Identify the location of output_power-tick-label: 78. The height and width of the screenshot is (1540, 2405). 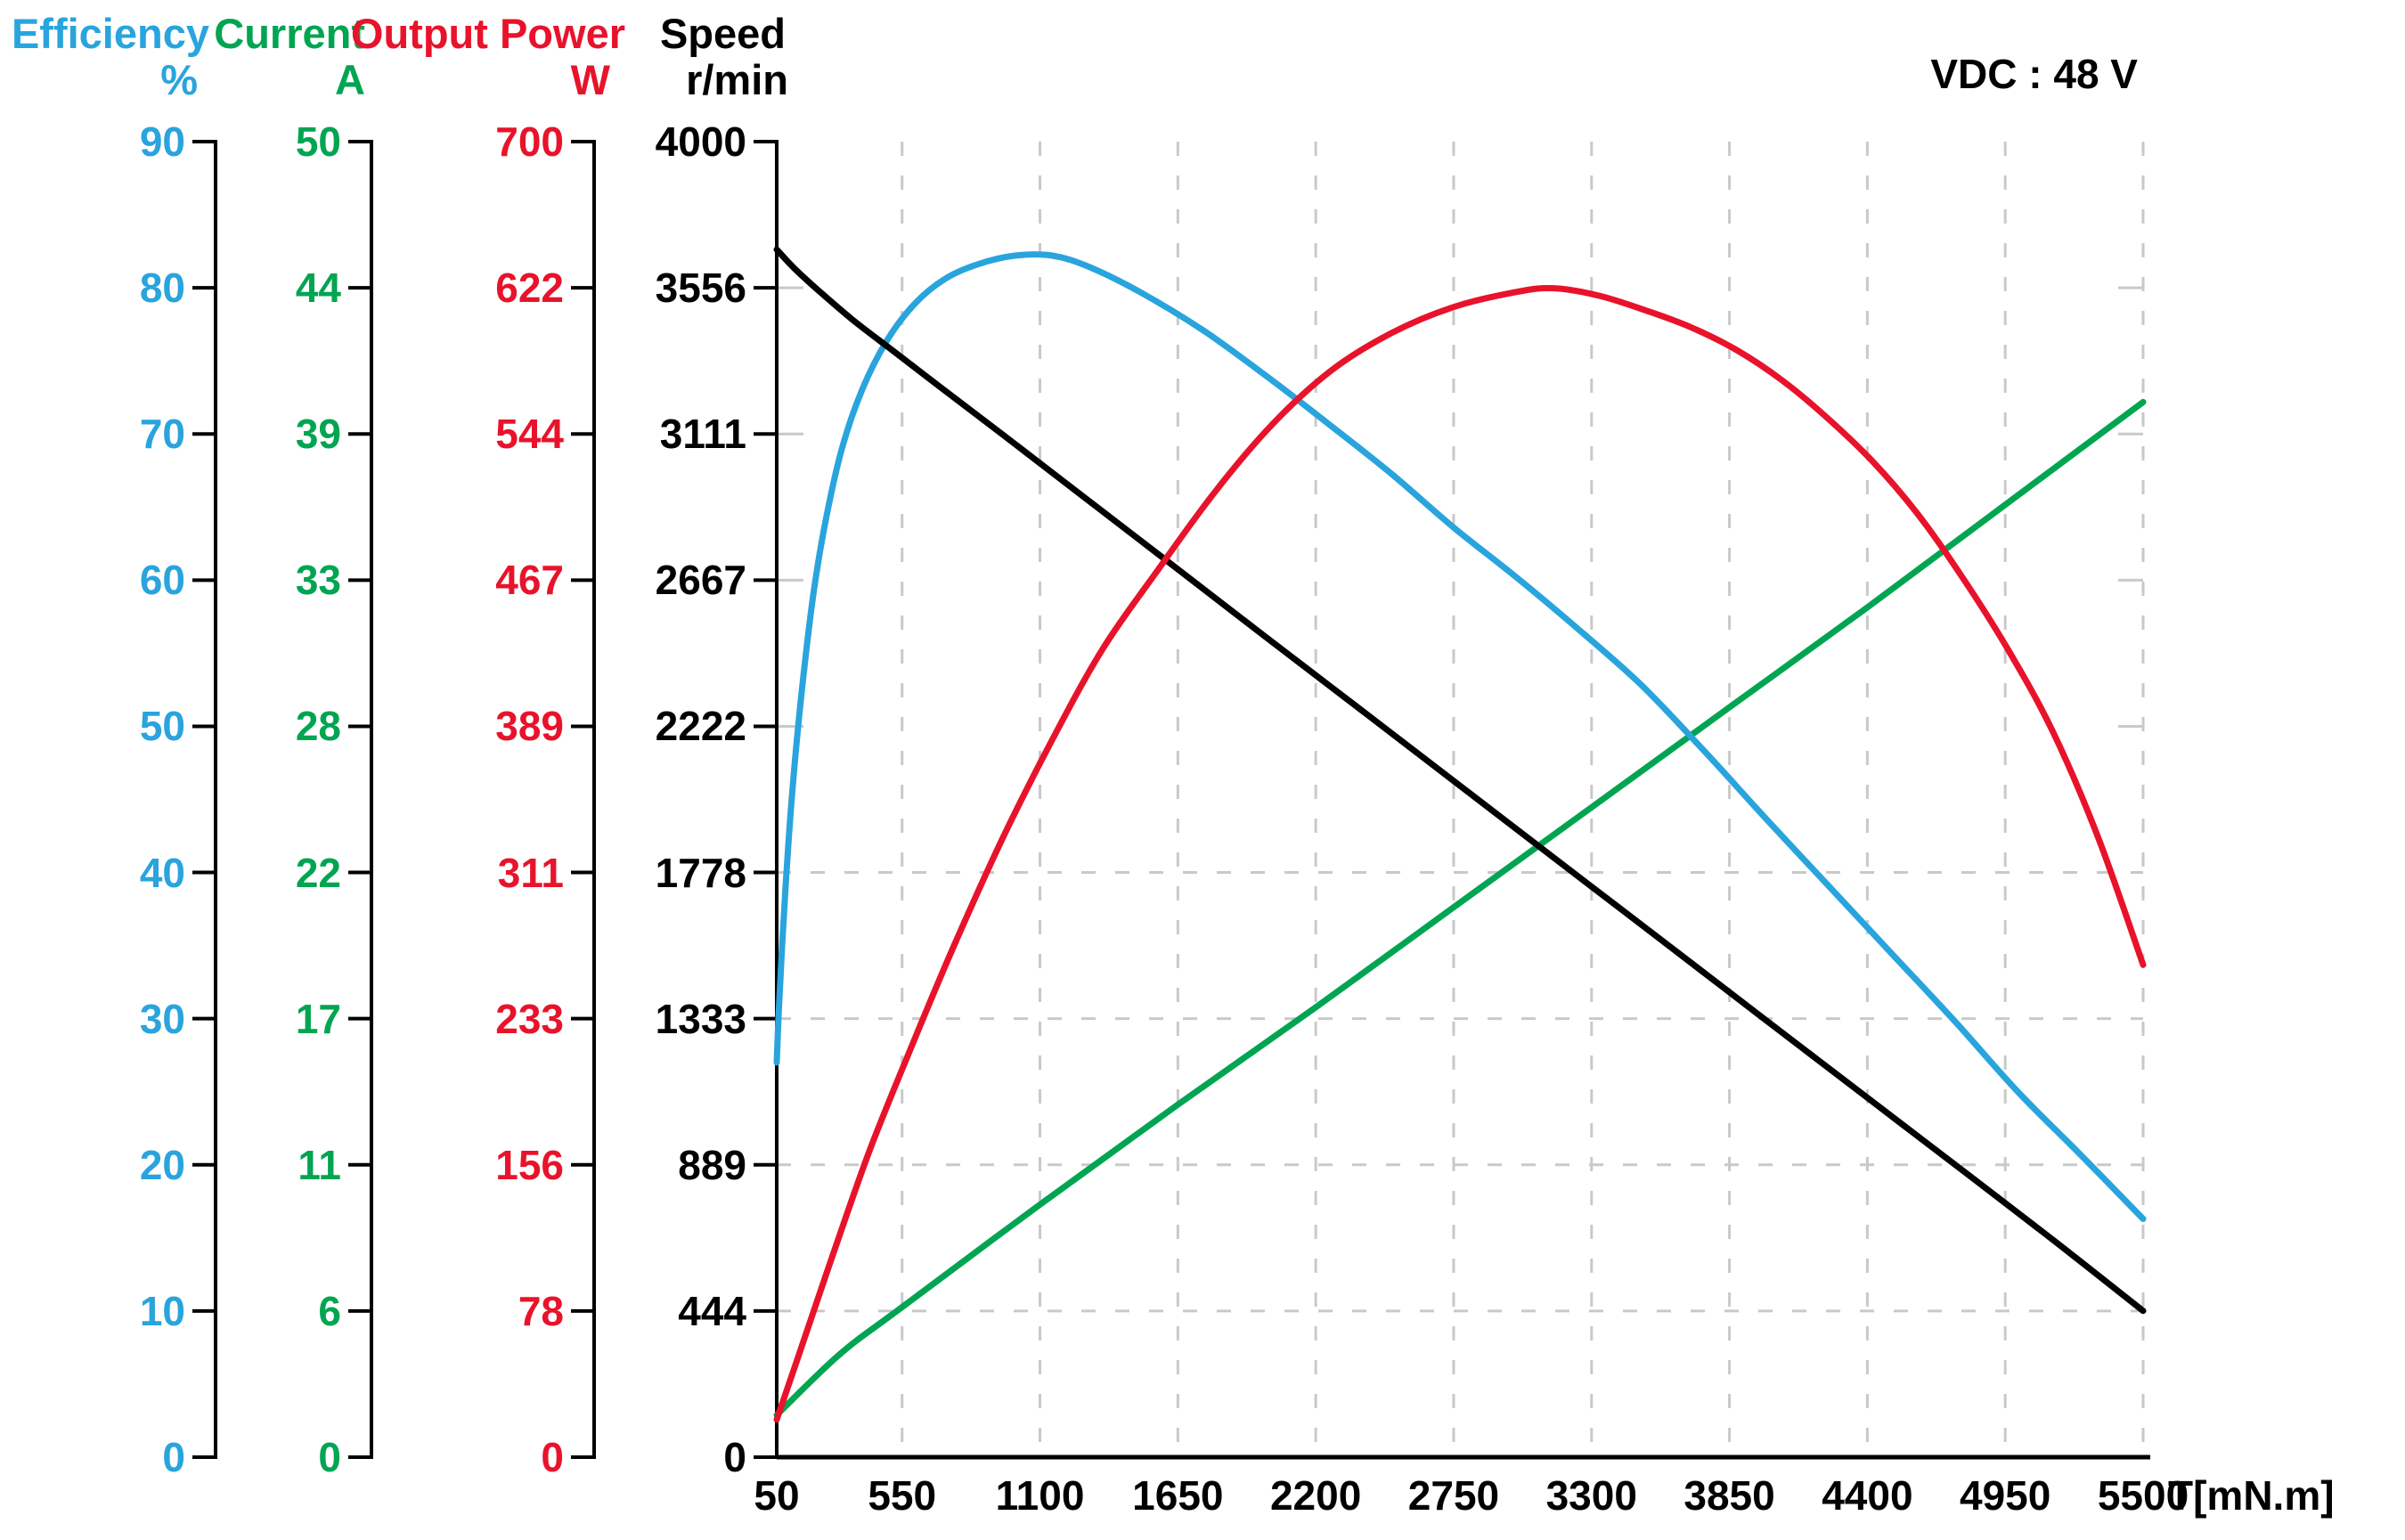
(541, 1310).